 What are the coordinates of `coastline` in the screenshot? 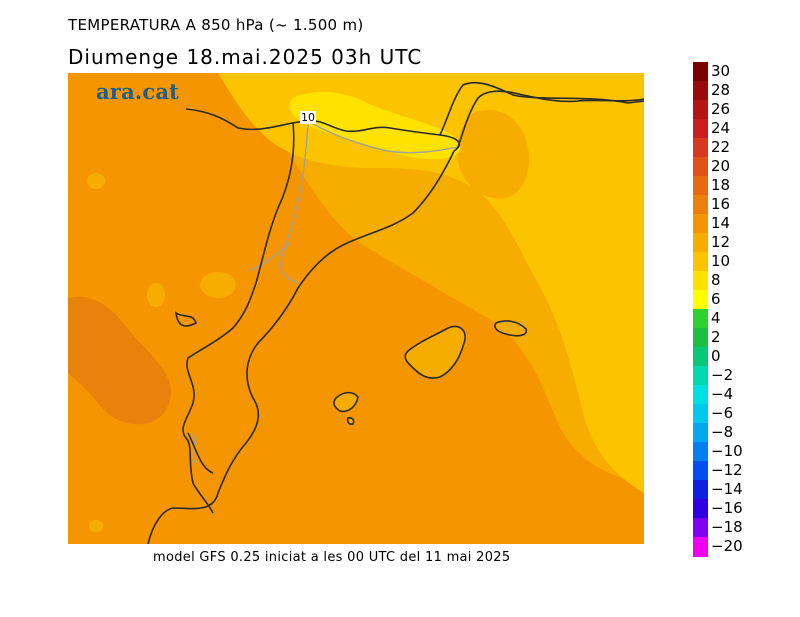 It's located at (414, 116).